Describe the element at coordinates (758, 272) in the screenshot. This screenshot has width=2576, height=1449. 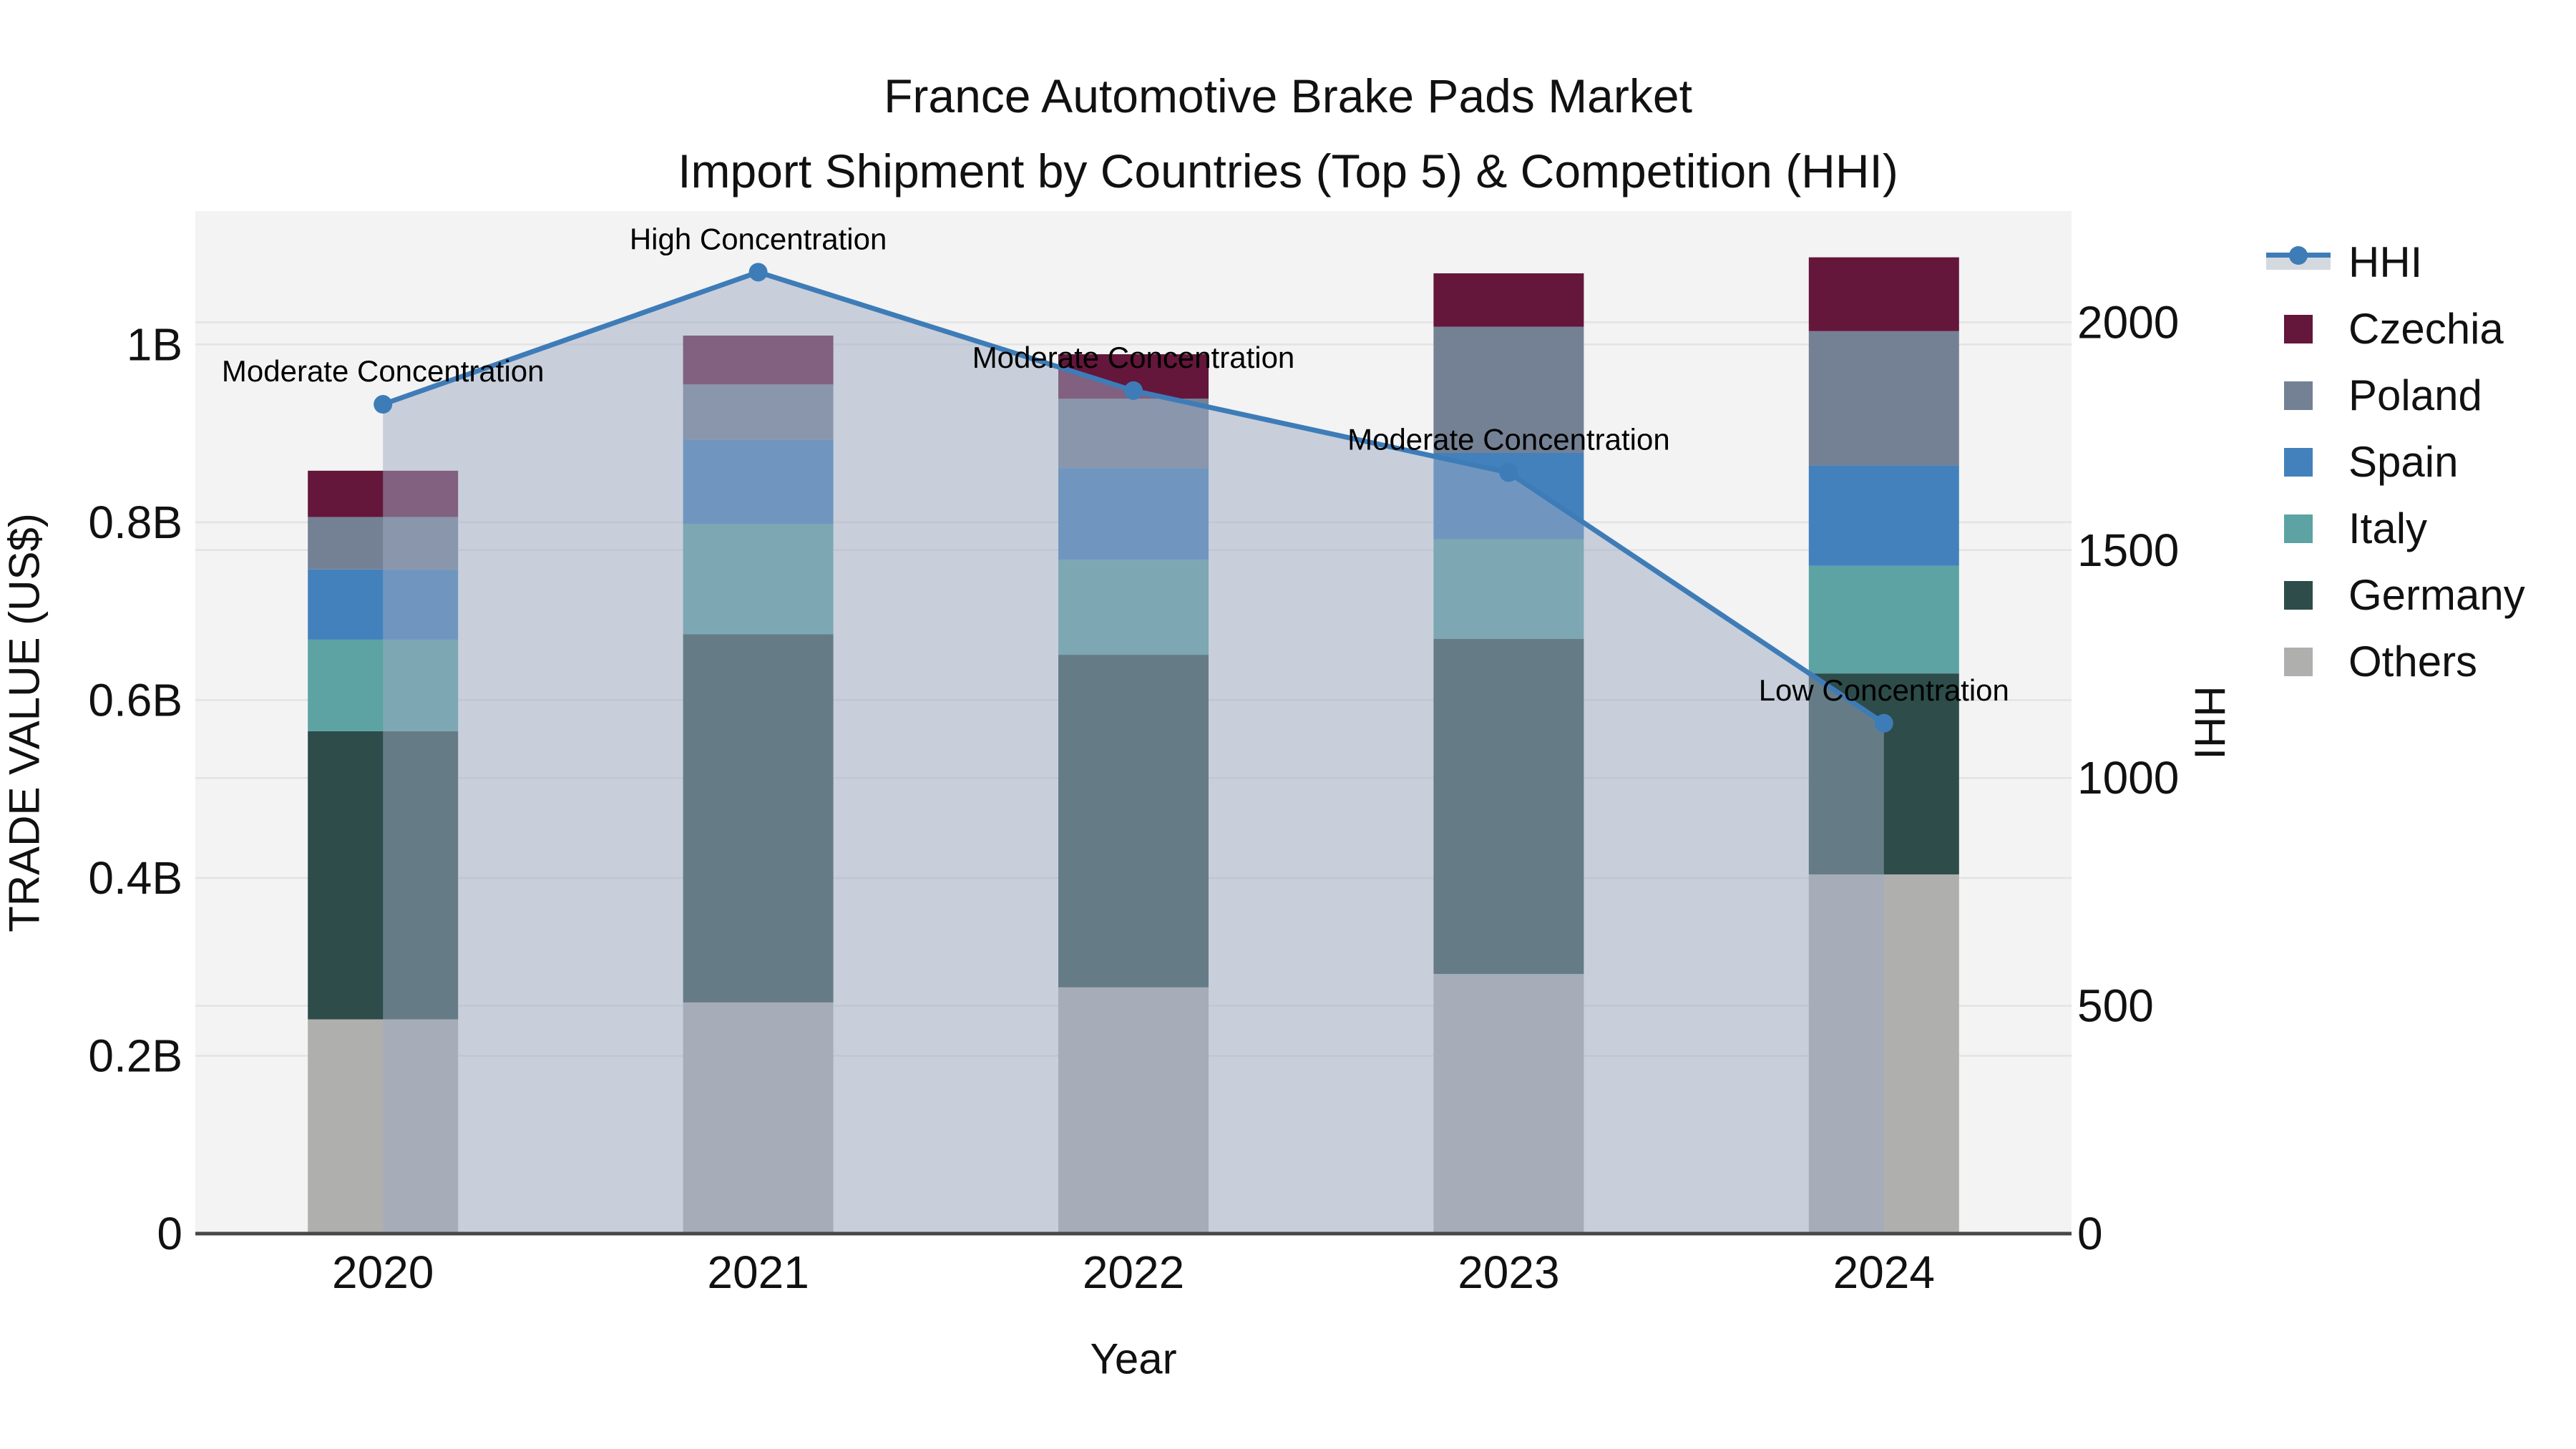
I see `hhi-marker-2021` at that location.